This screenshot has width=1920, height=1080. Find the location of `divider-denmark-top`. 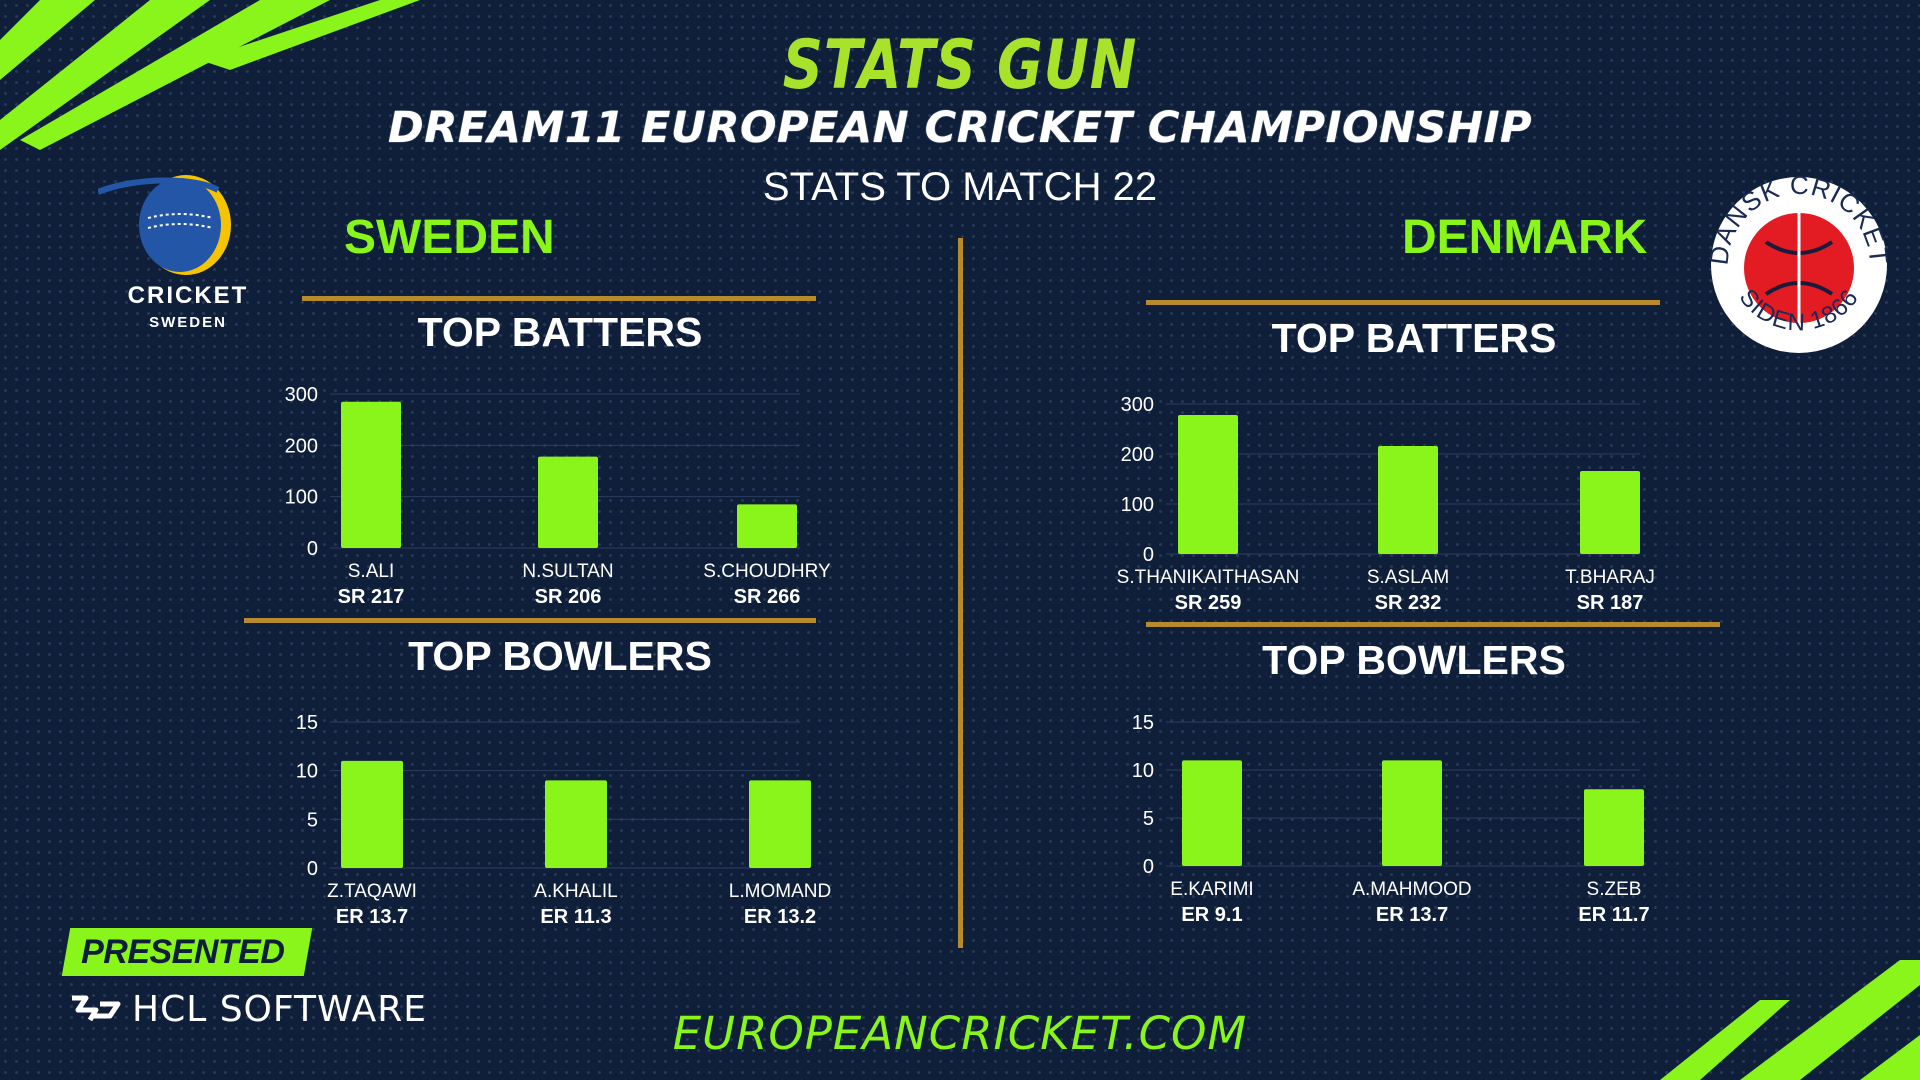

divider-denmark-top is located at coordinates (1403, 302).